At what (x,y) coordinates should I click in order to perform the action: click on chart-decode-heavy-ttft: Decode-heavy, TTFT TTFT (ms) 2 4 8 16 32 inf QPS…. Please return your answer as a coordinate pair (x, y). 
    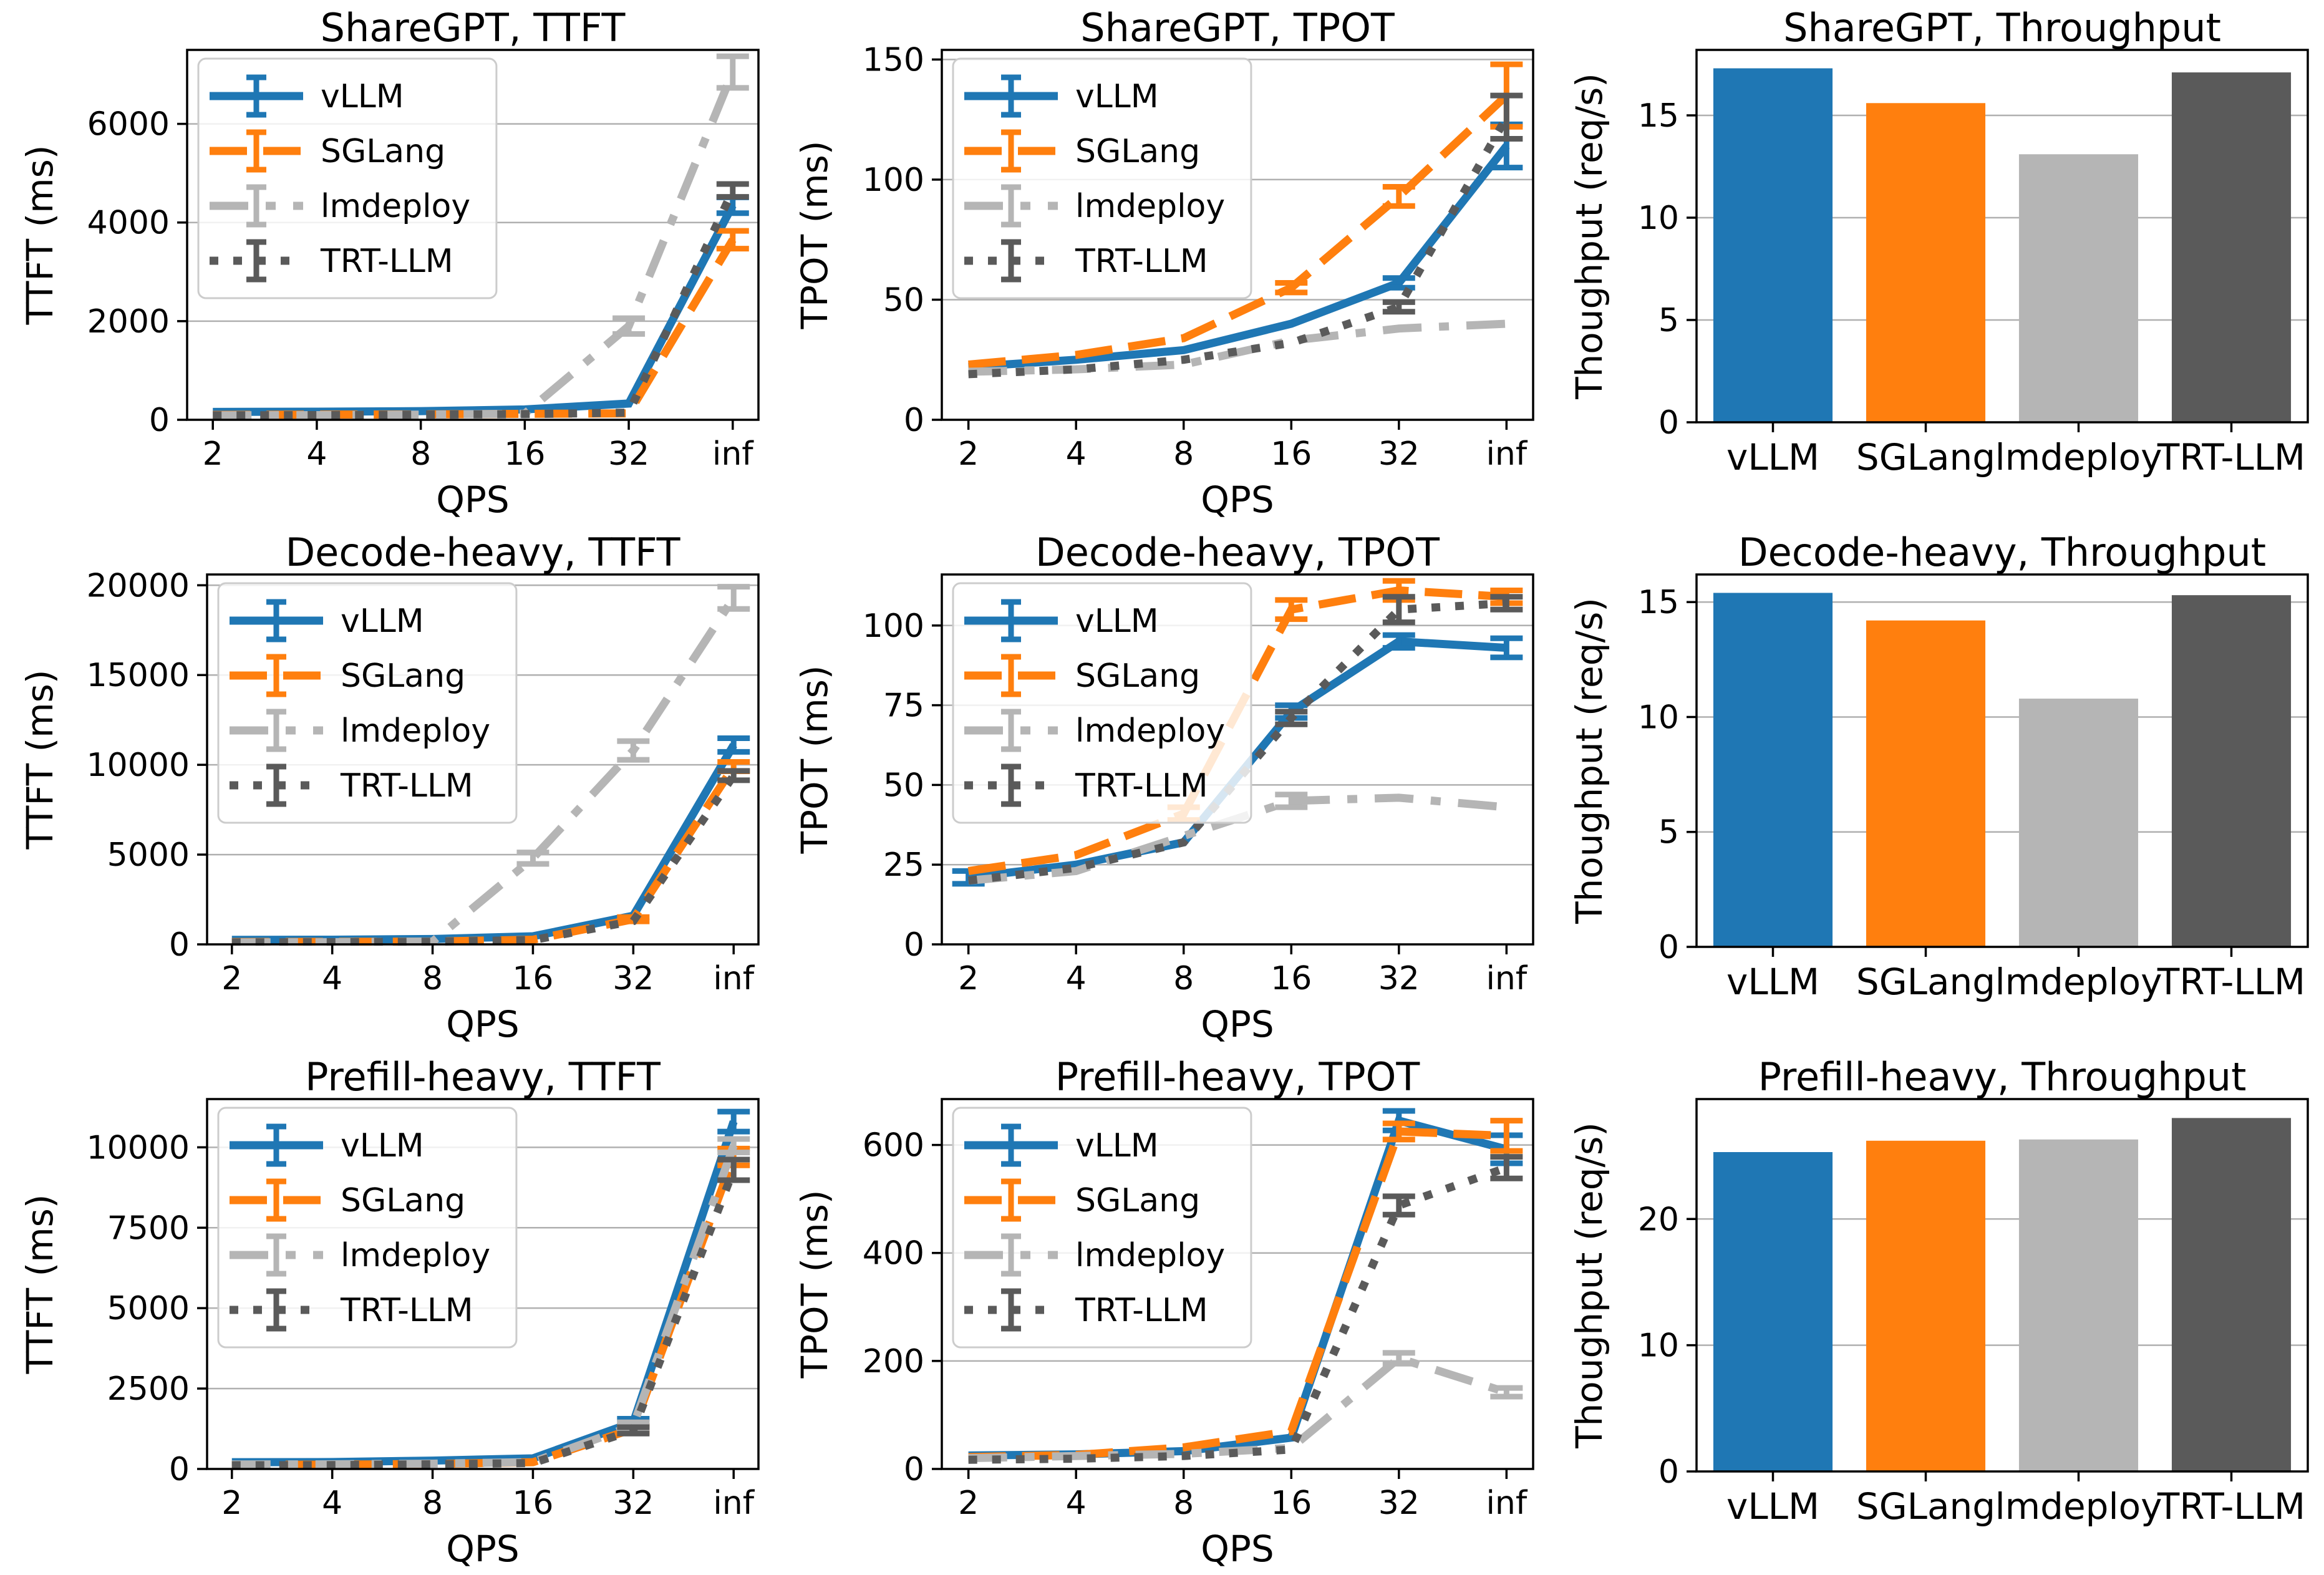
    Looking at the image, I should click on (389, 787).